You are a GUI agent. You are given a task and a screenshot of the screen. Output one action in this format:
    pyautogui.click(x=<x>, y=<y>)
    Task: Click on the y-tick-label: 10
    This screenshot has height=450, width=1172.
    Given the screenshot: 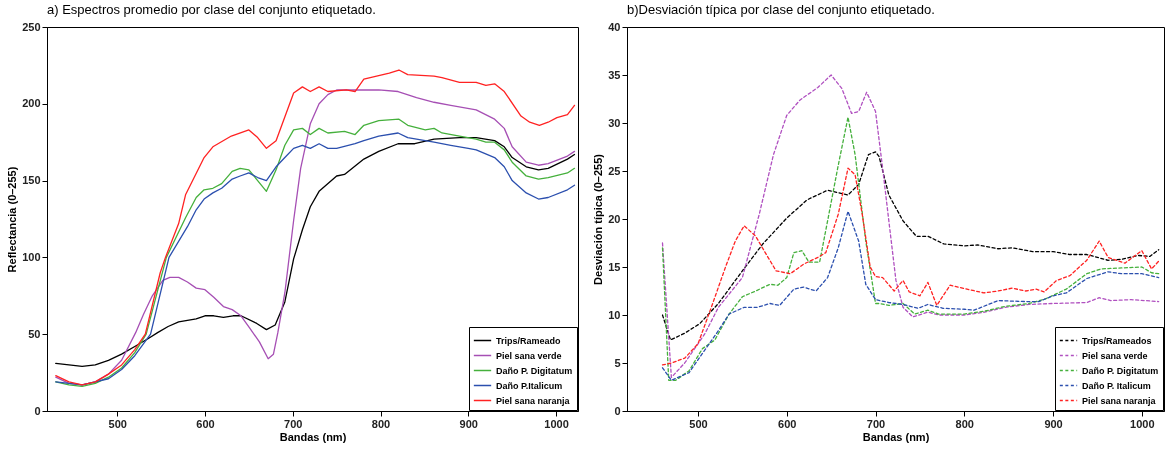 What is the action you would take?
    pyautogui.click(x=614, y=314)
    